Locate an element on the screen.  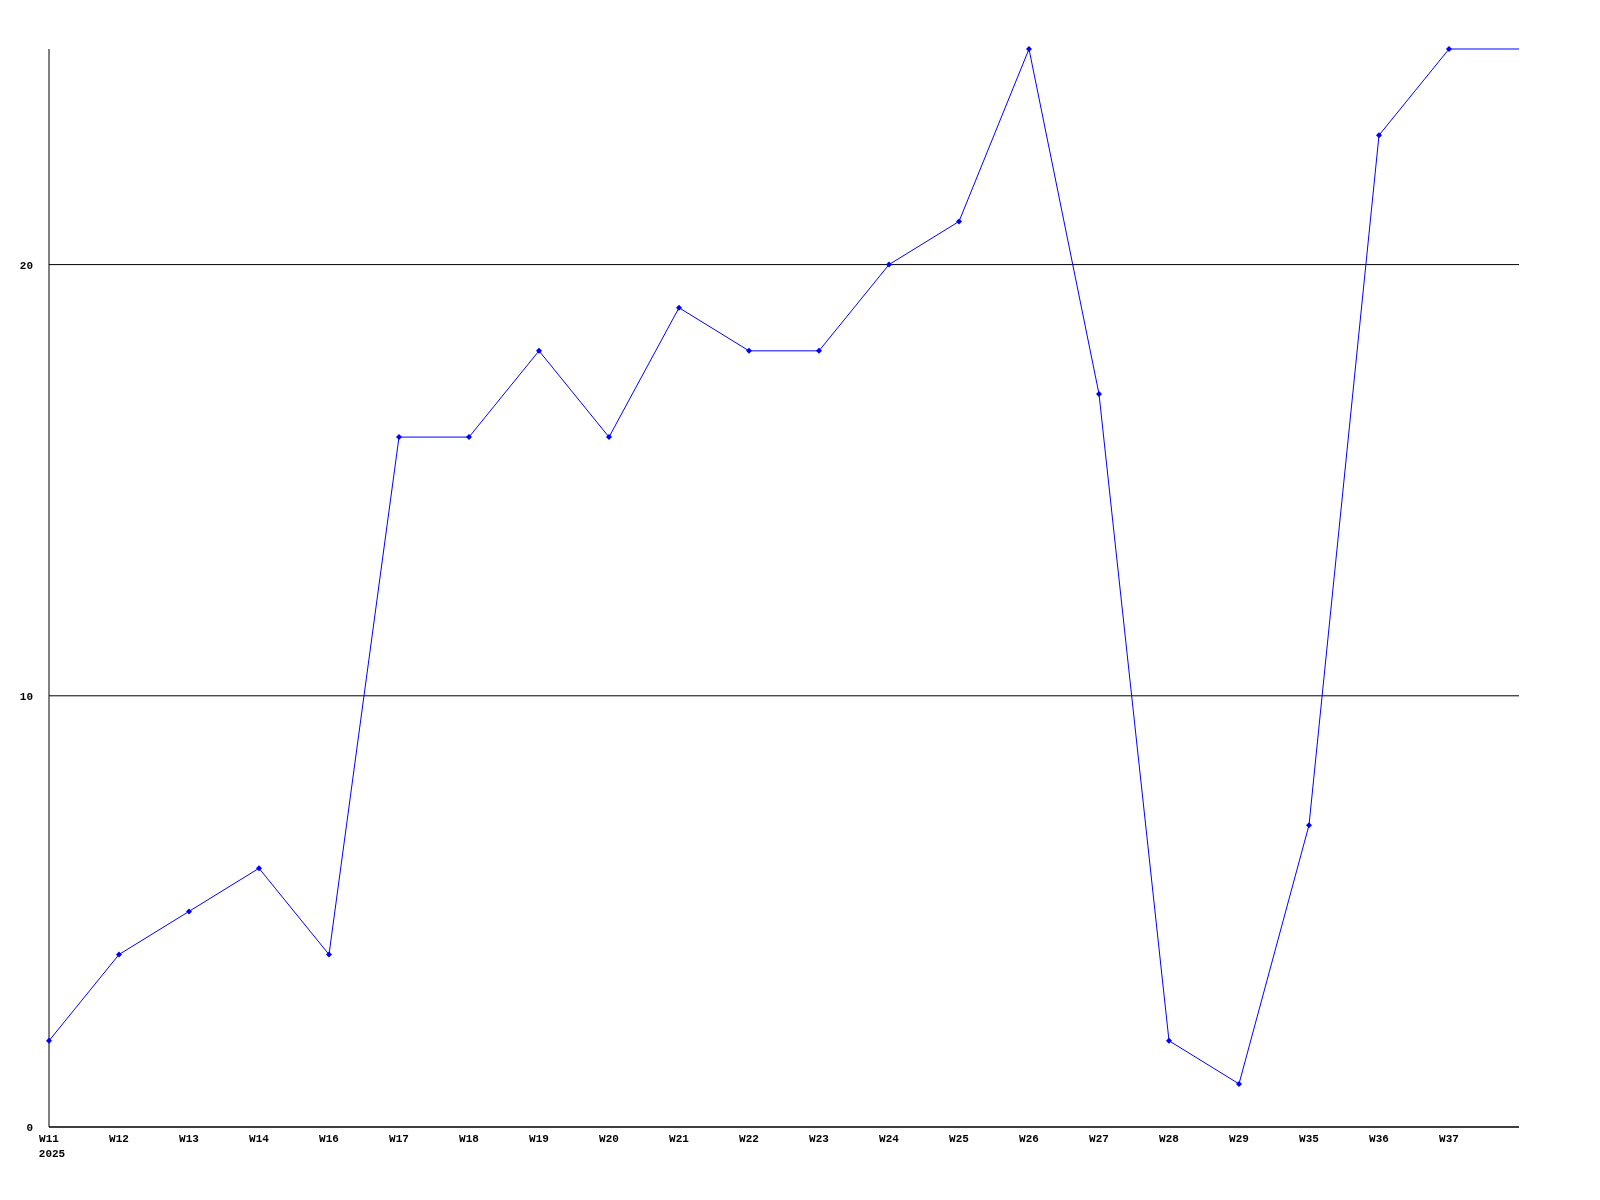
x-tick-label: W36 is located at coordinates (1379, 1139).